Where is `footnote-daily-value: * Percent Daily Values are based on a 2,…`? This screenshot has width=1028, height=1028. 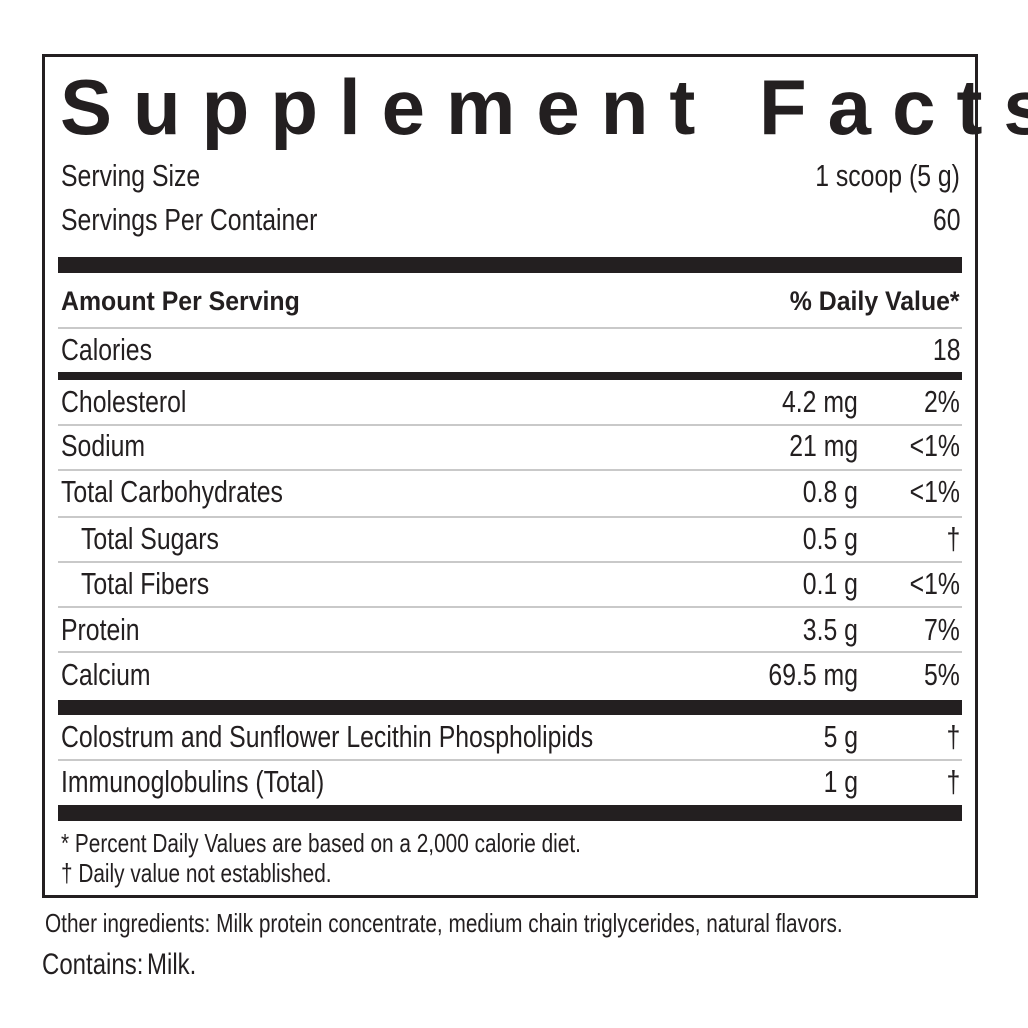 footnote-daily-value: * Percent Daily Values are based on a 2,… is located at coordinates (321, 843).